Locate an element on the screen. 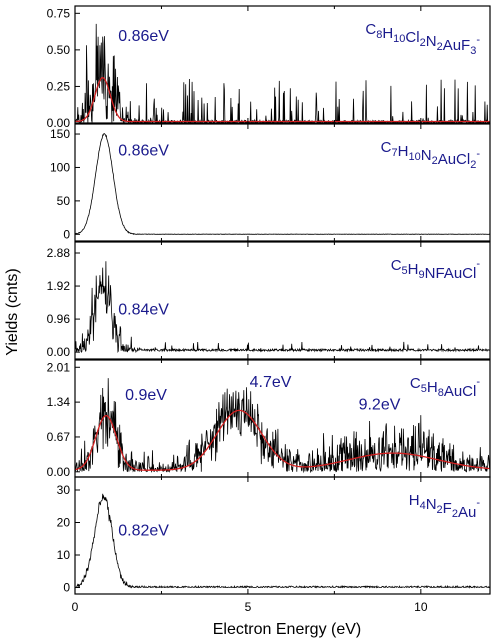 This screenshot has height=644, width=498. y-tick-label: 10 is located at coordinates (64, 555).